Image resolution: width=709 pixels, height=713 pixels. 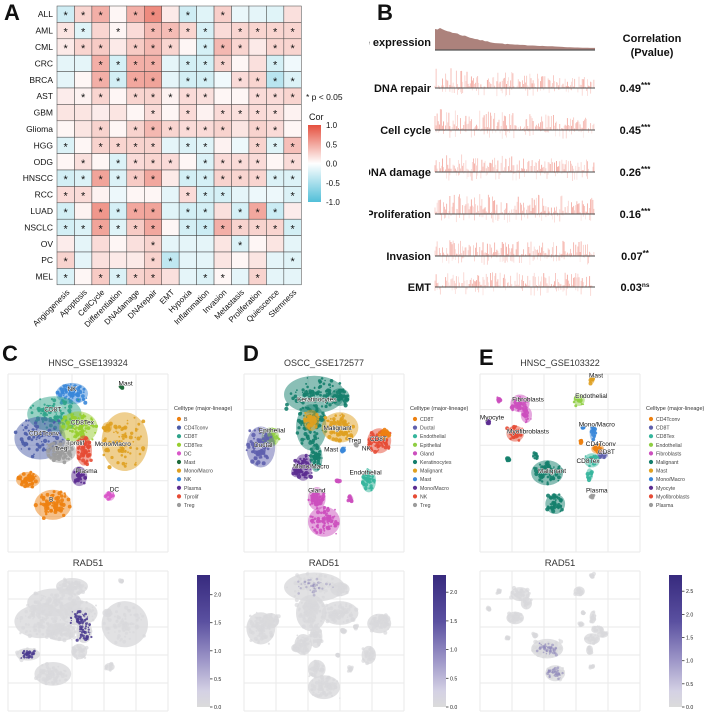 I want to click on svg-text: Malignant, so click(x=667, y=463).